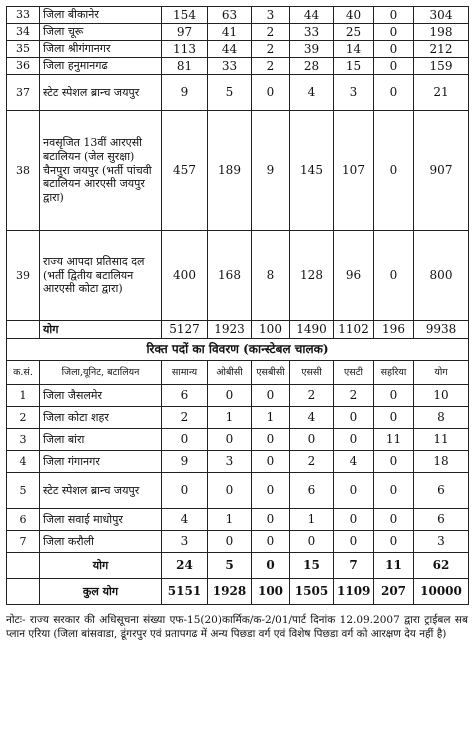  I want to click on table-row: 2 जिला कोटा शहर 2 1 1 4 0 0 8, so click(237, 417).